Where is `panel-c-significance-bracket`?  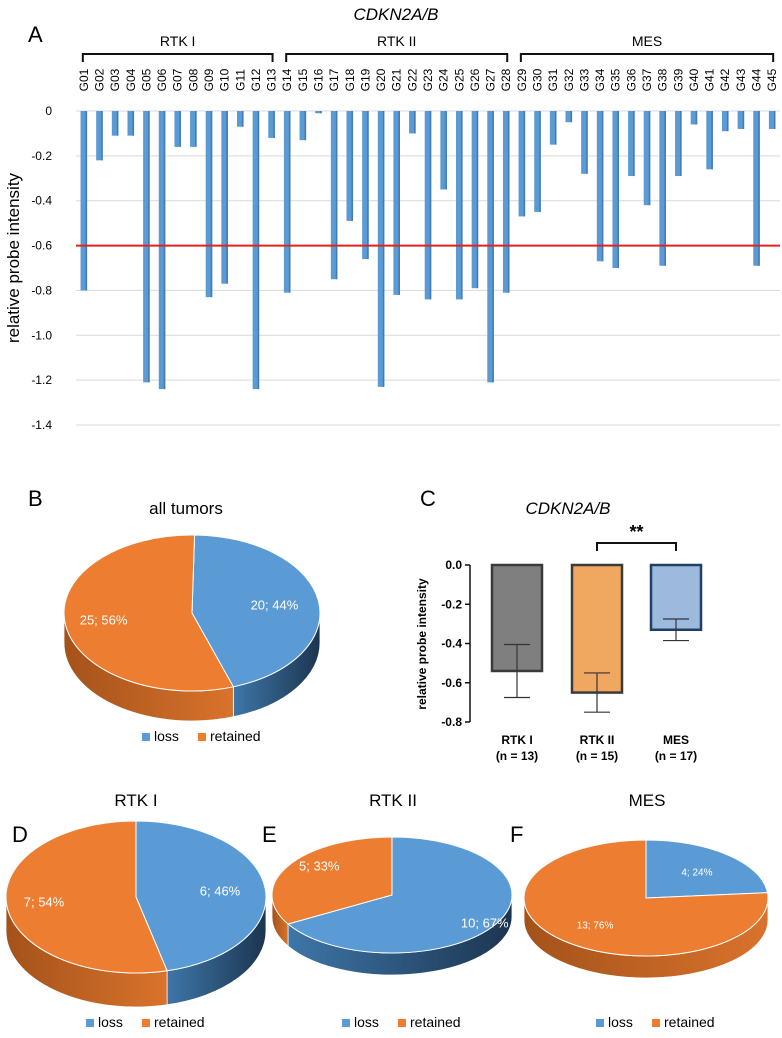 panel-c-significance-bracket is located at coordinates (636, 546).